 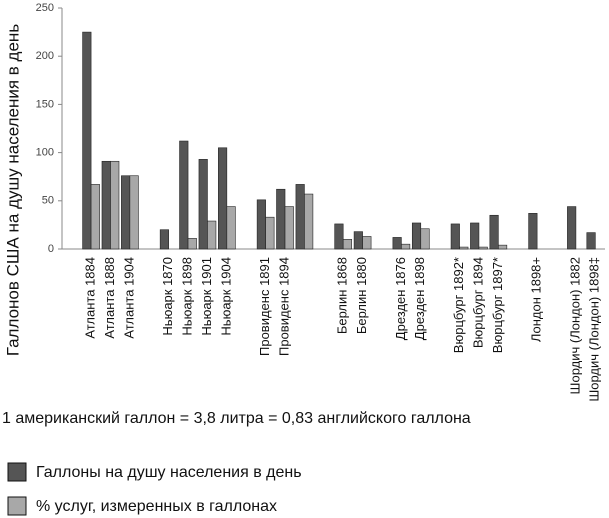 What do you see at coordinates (186, 296) in the screenshot?
I see `x-tick-label: Ньюарк 1898` at bounding box center [186, 296].